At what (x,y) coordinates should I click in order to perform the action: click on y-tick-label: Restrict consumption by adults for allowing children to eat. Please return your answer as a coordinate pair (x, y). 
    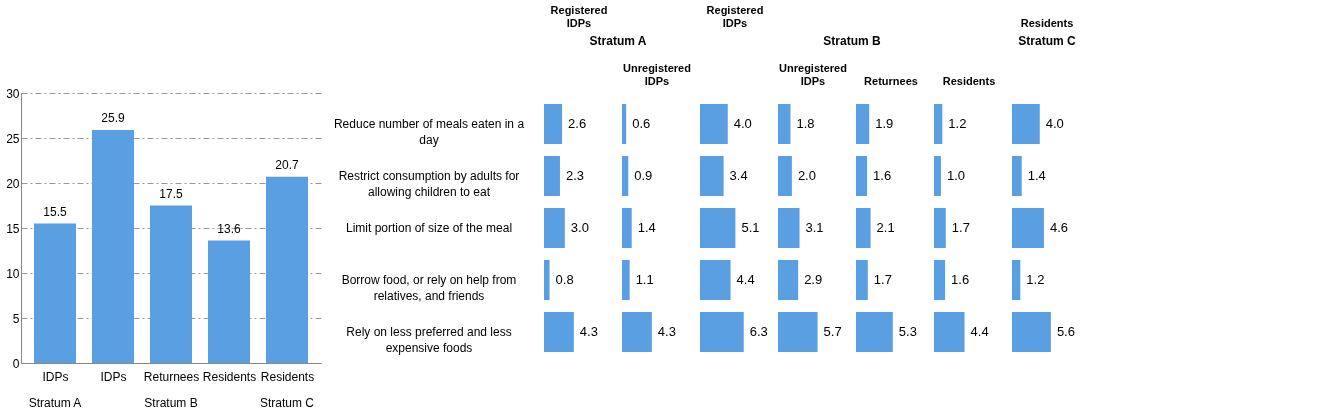
    Looking at the image, I should click on (429, 184).